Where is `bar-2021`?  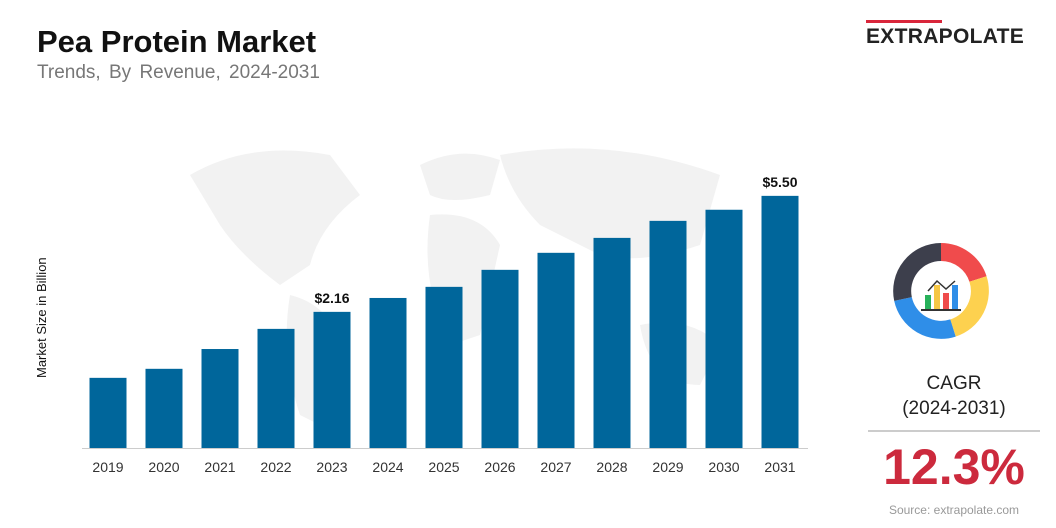
bar-2021 is located at coordinates (220, 398).